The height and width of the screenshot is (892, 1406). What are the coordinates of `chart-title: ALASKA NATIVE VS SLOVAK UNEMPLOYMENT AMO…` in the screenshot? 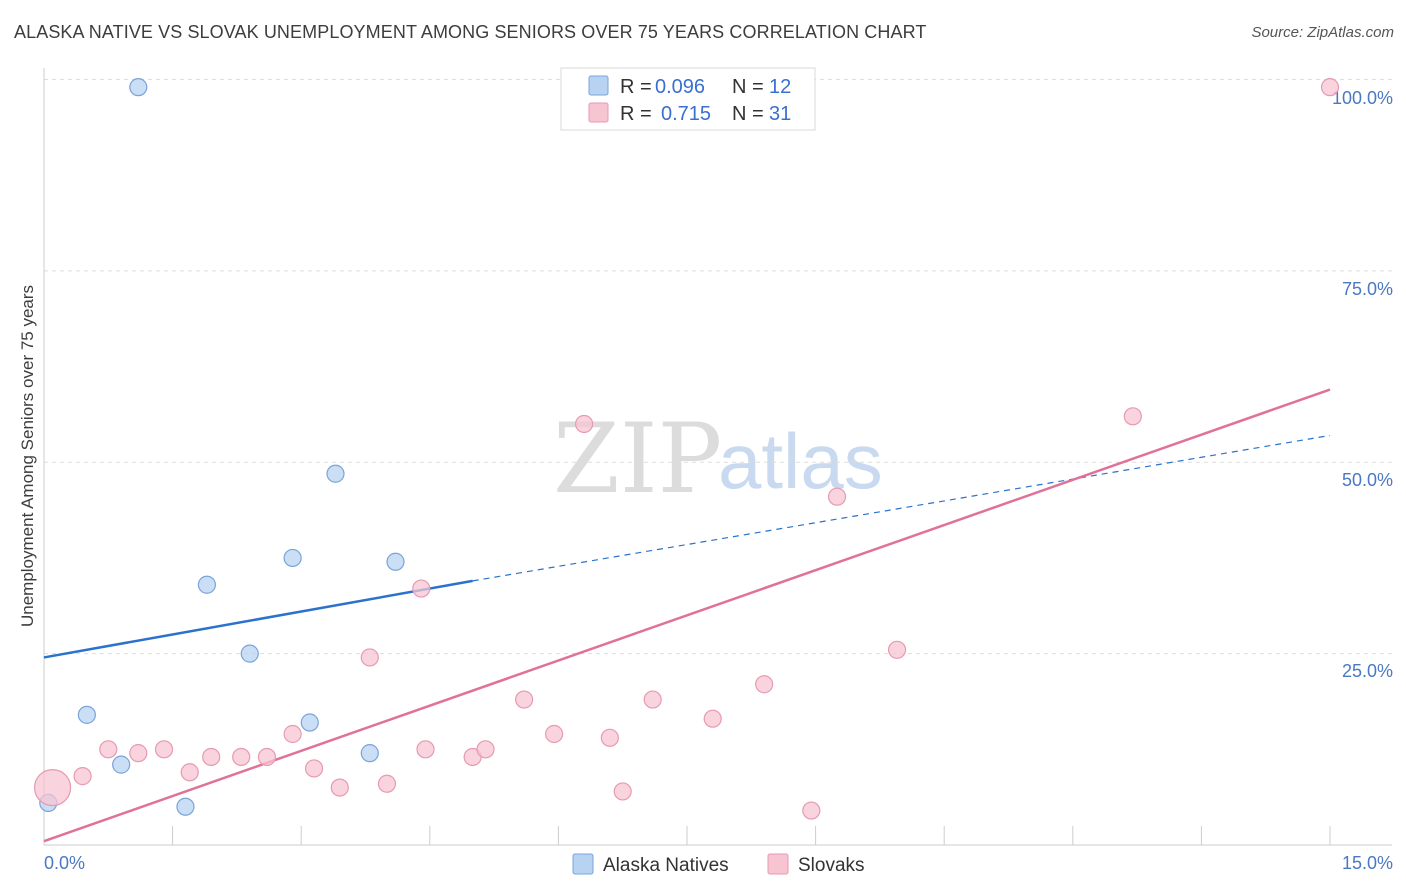 It's located at (470, 32).